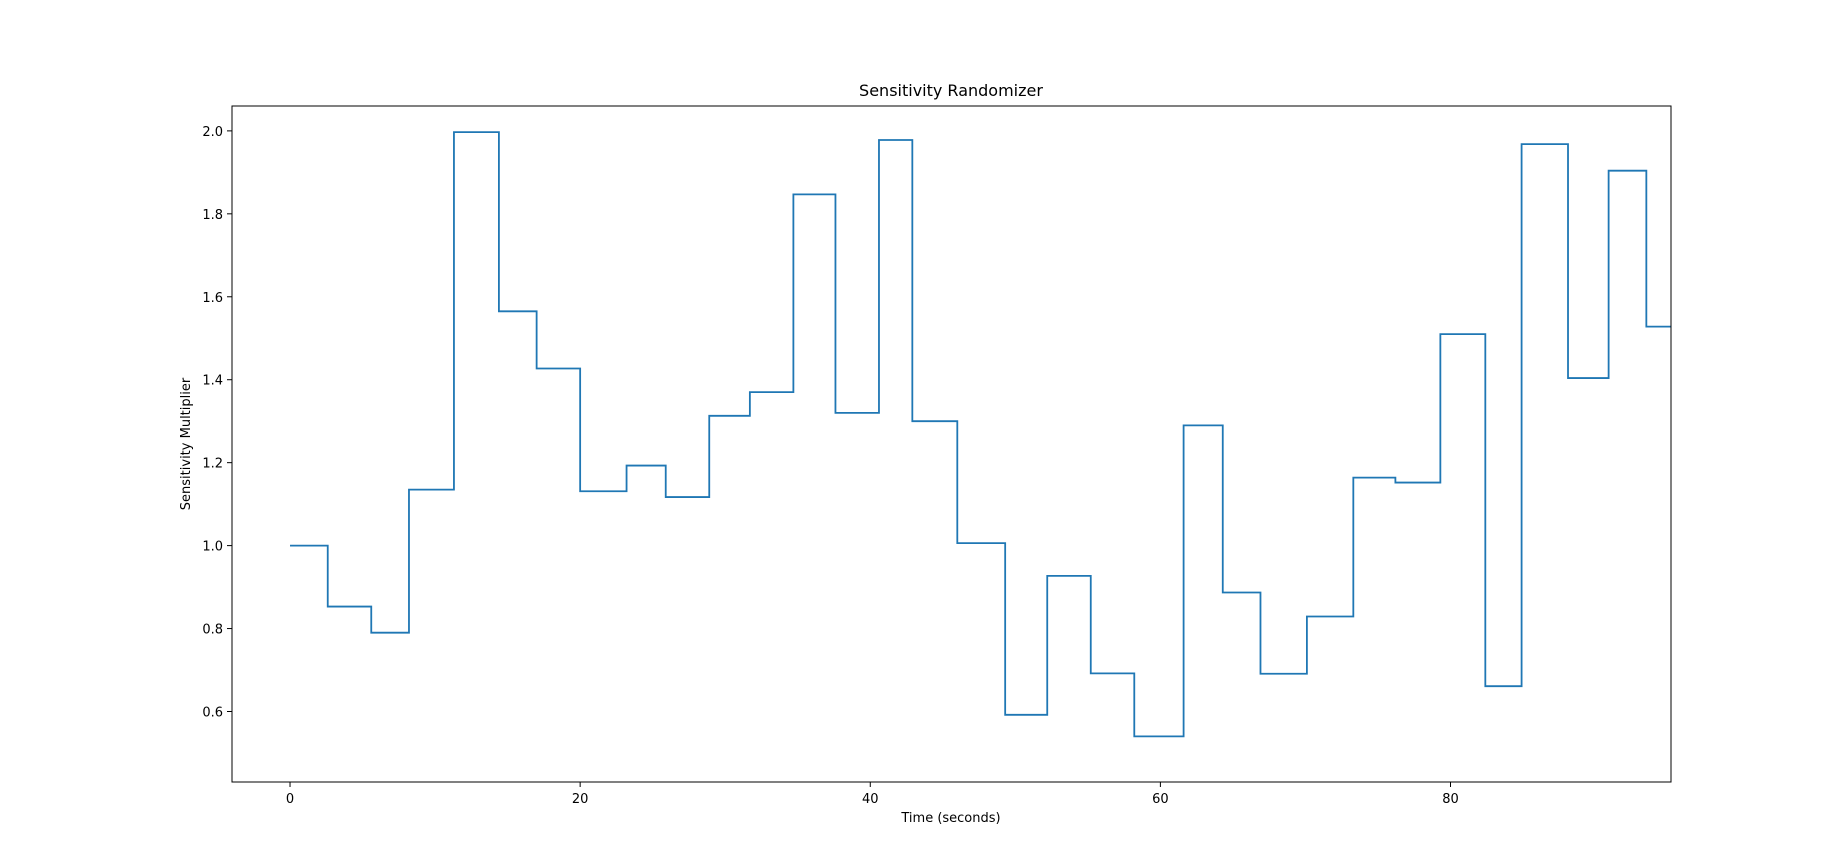 The height and width of the screenshot is (868, 1835). Describe the element at coordinates (212, 547) in the screenshot. I see `y-tick-label: 1.0` at that location.